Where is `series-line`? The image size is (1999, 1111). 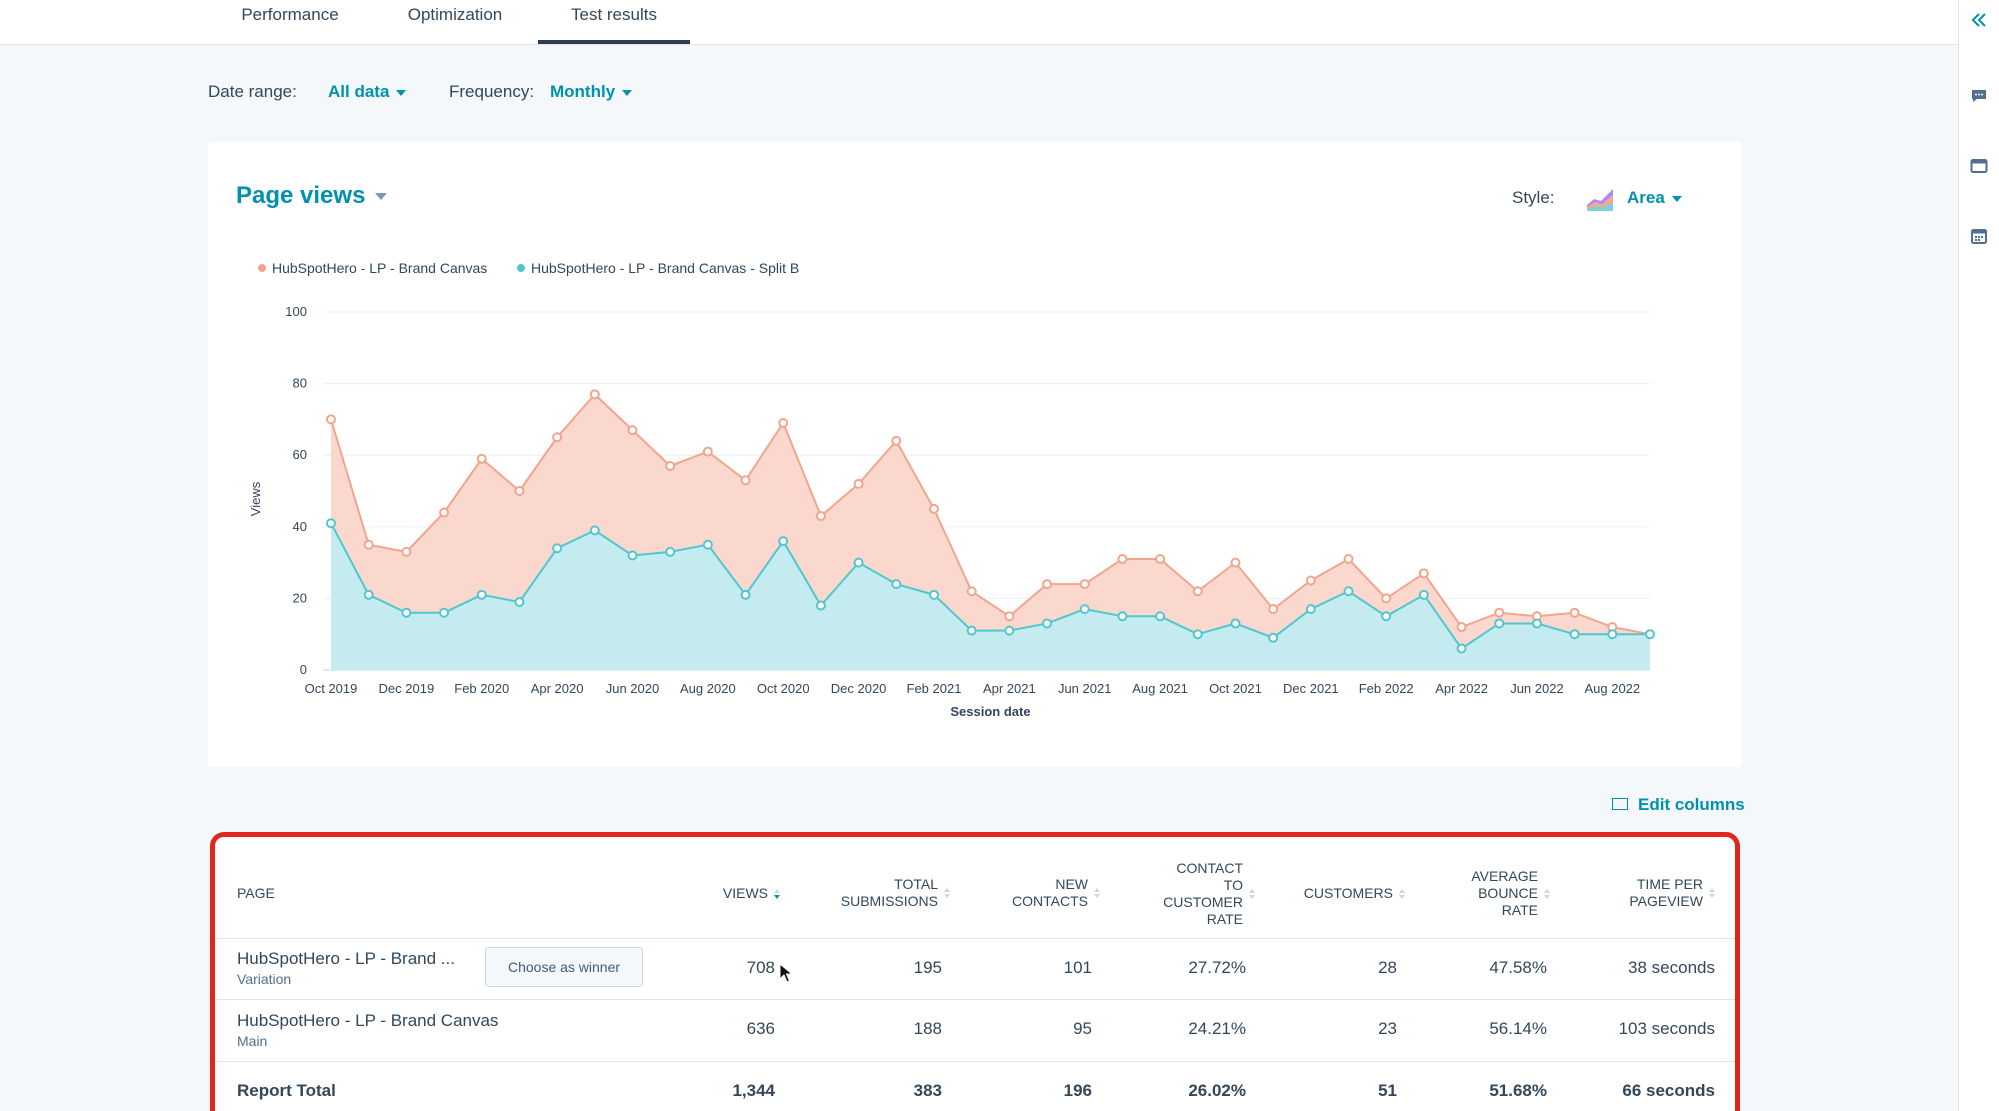
series-line is located at coordinates (990, 514).